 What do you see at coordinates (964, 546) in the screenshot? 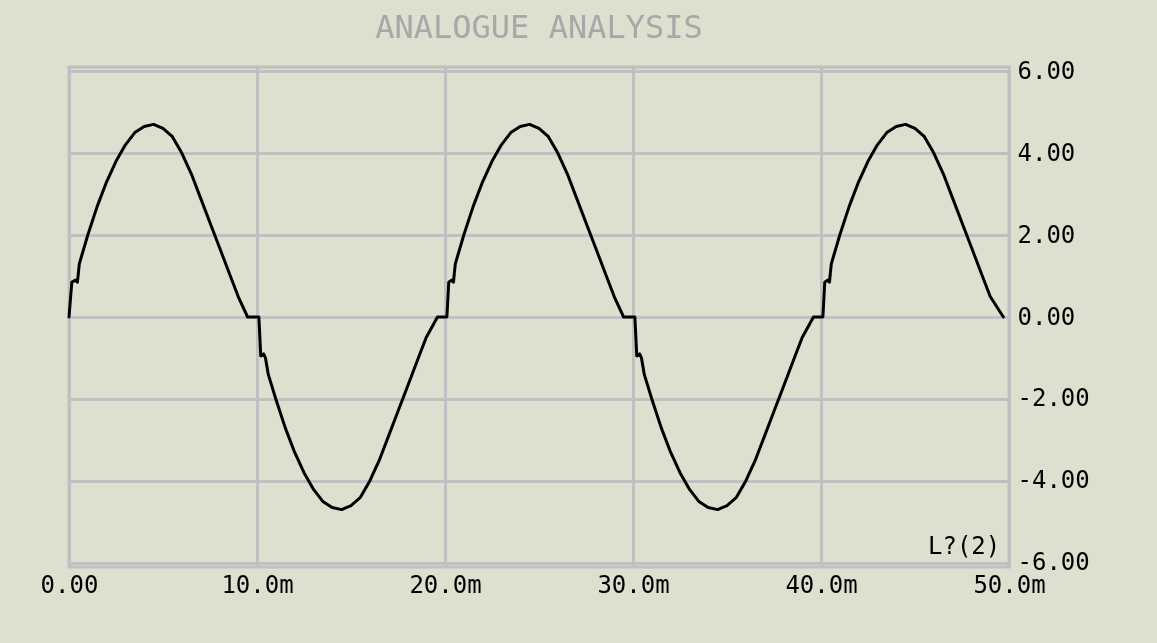
I see `text: L?(2)` at bounding box center [964, 546].